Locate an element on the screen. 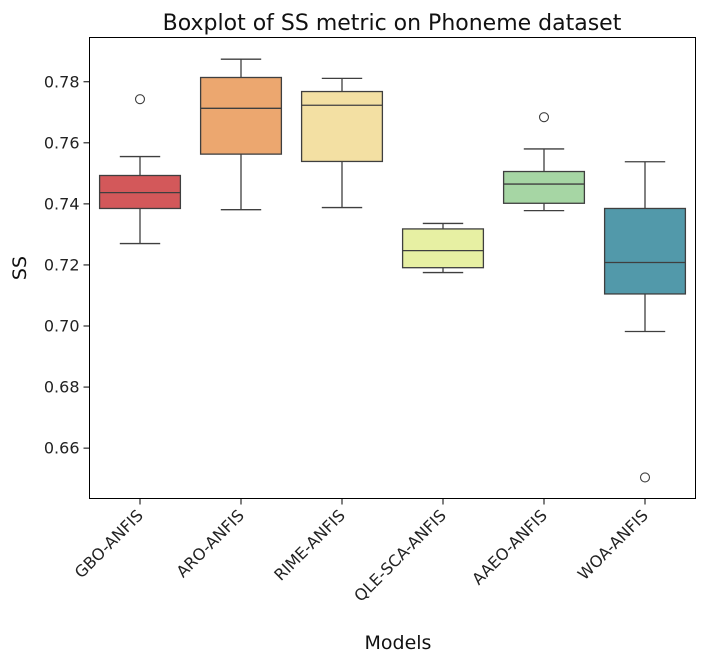  y-tick-label: 0.66 is located at coordinates (62, 448).